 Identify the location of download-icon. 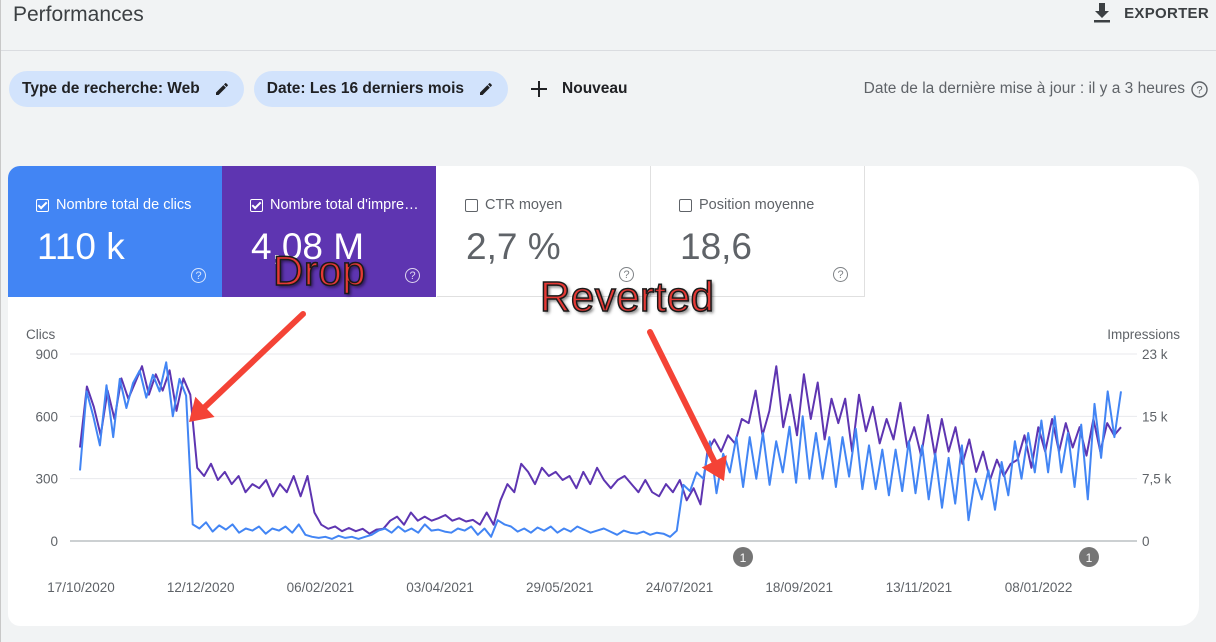
(1102, 13).